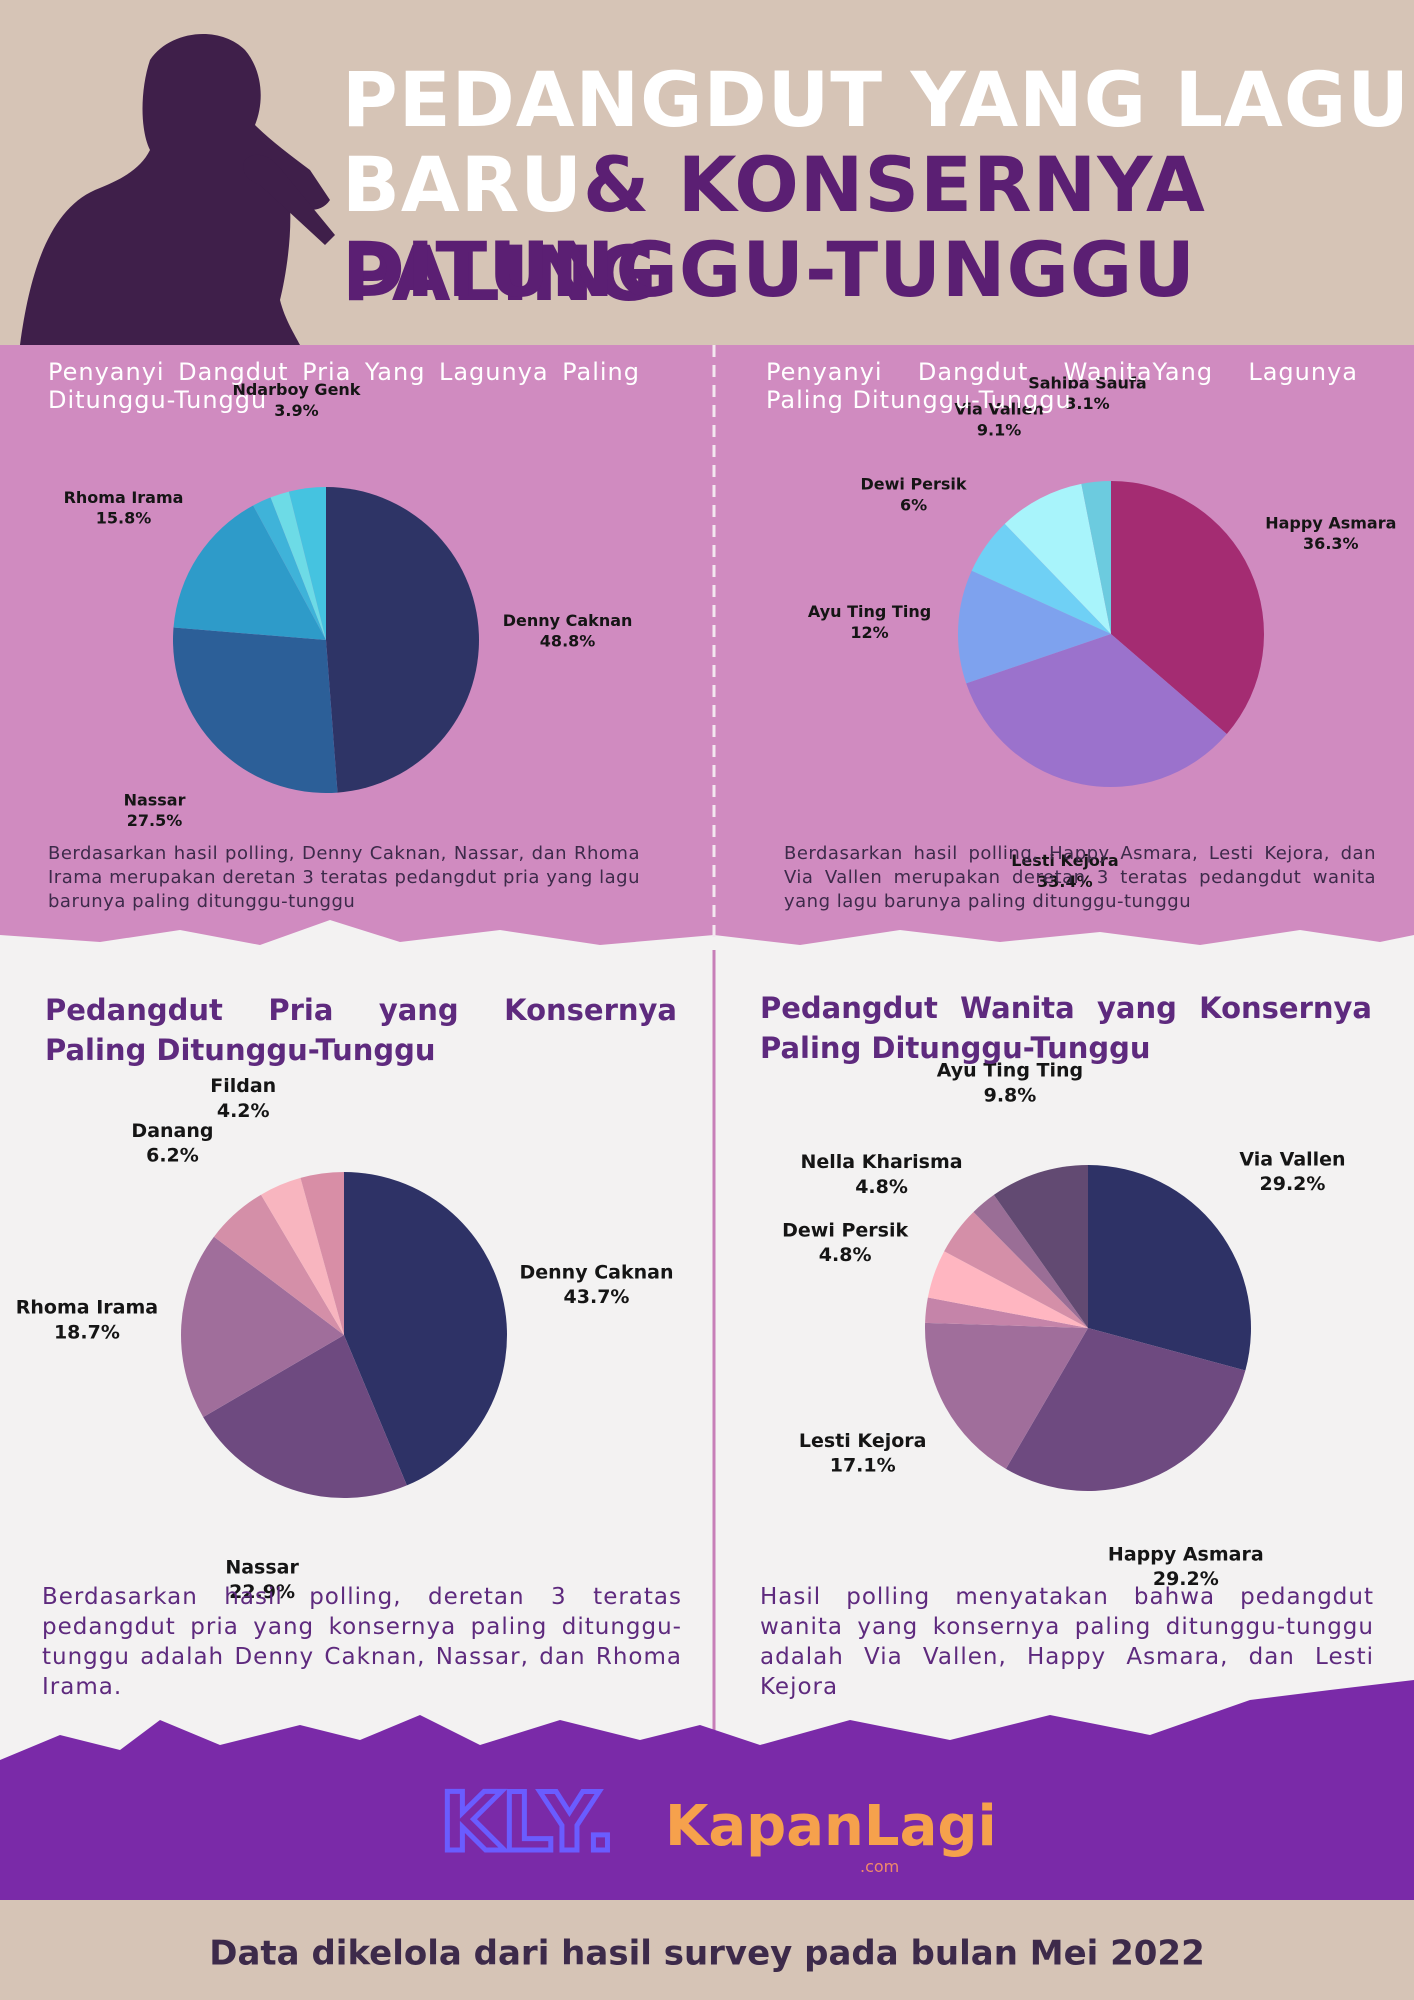 This screenshot has height=2000, width=1414. Describe the element at coordinates (1087, 382) in the screenshot. I see `slice-label: Sahiba Saufa` at that location.